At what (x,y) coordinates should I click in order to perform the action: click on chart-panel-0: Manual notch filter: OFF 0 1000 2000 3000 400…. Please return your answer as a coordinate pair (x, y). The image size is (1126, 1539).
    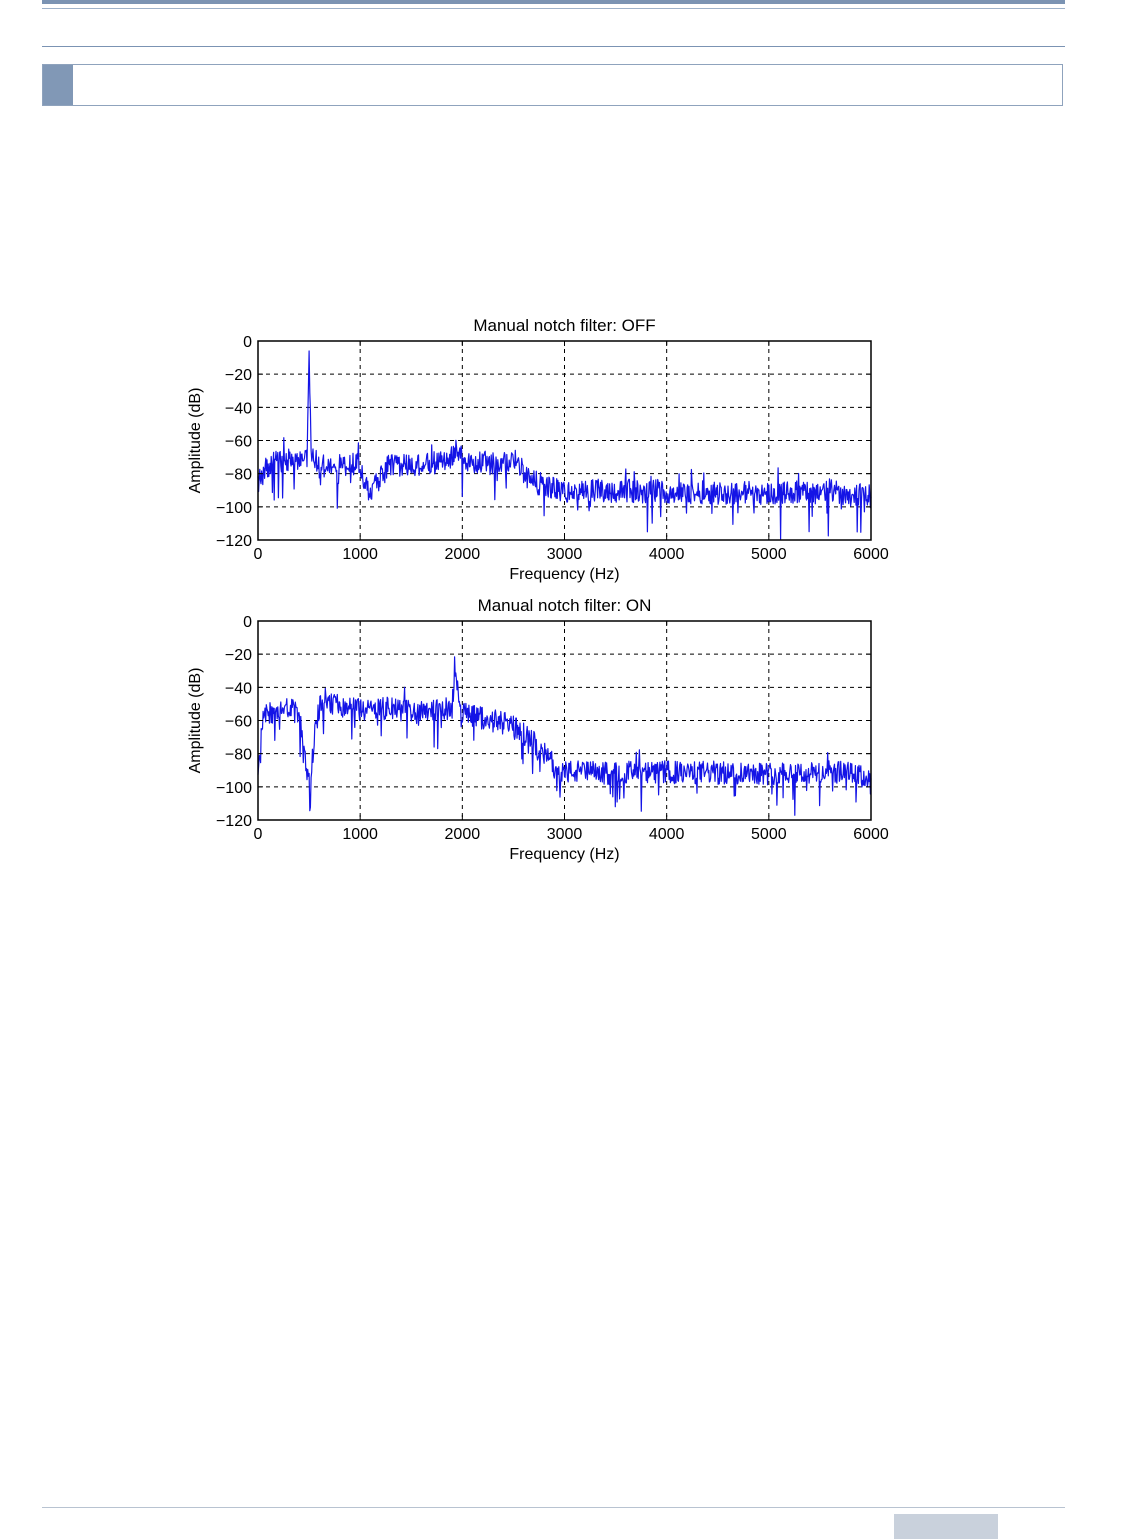
    Looking at the image, I should click on (538, 449).